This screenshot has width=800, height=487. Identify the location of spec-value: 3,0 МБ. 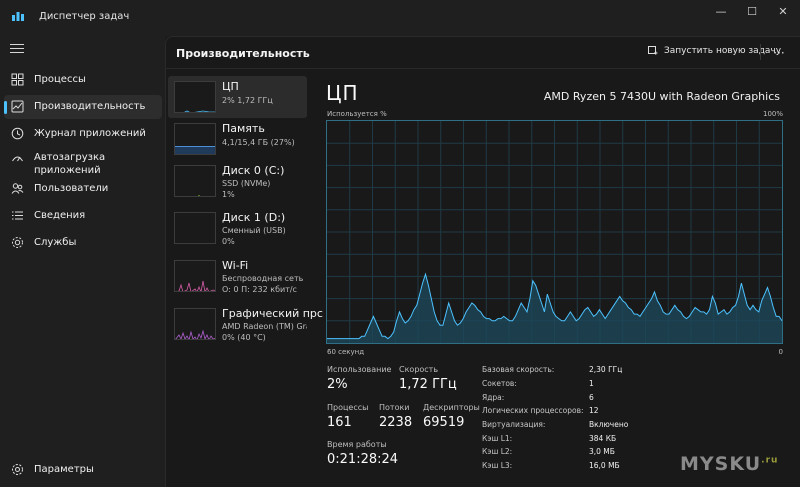
(602, 451).